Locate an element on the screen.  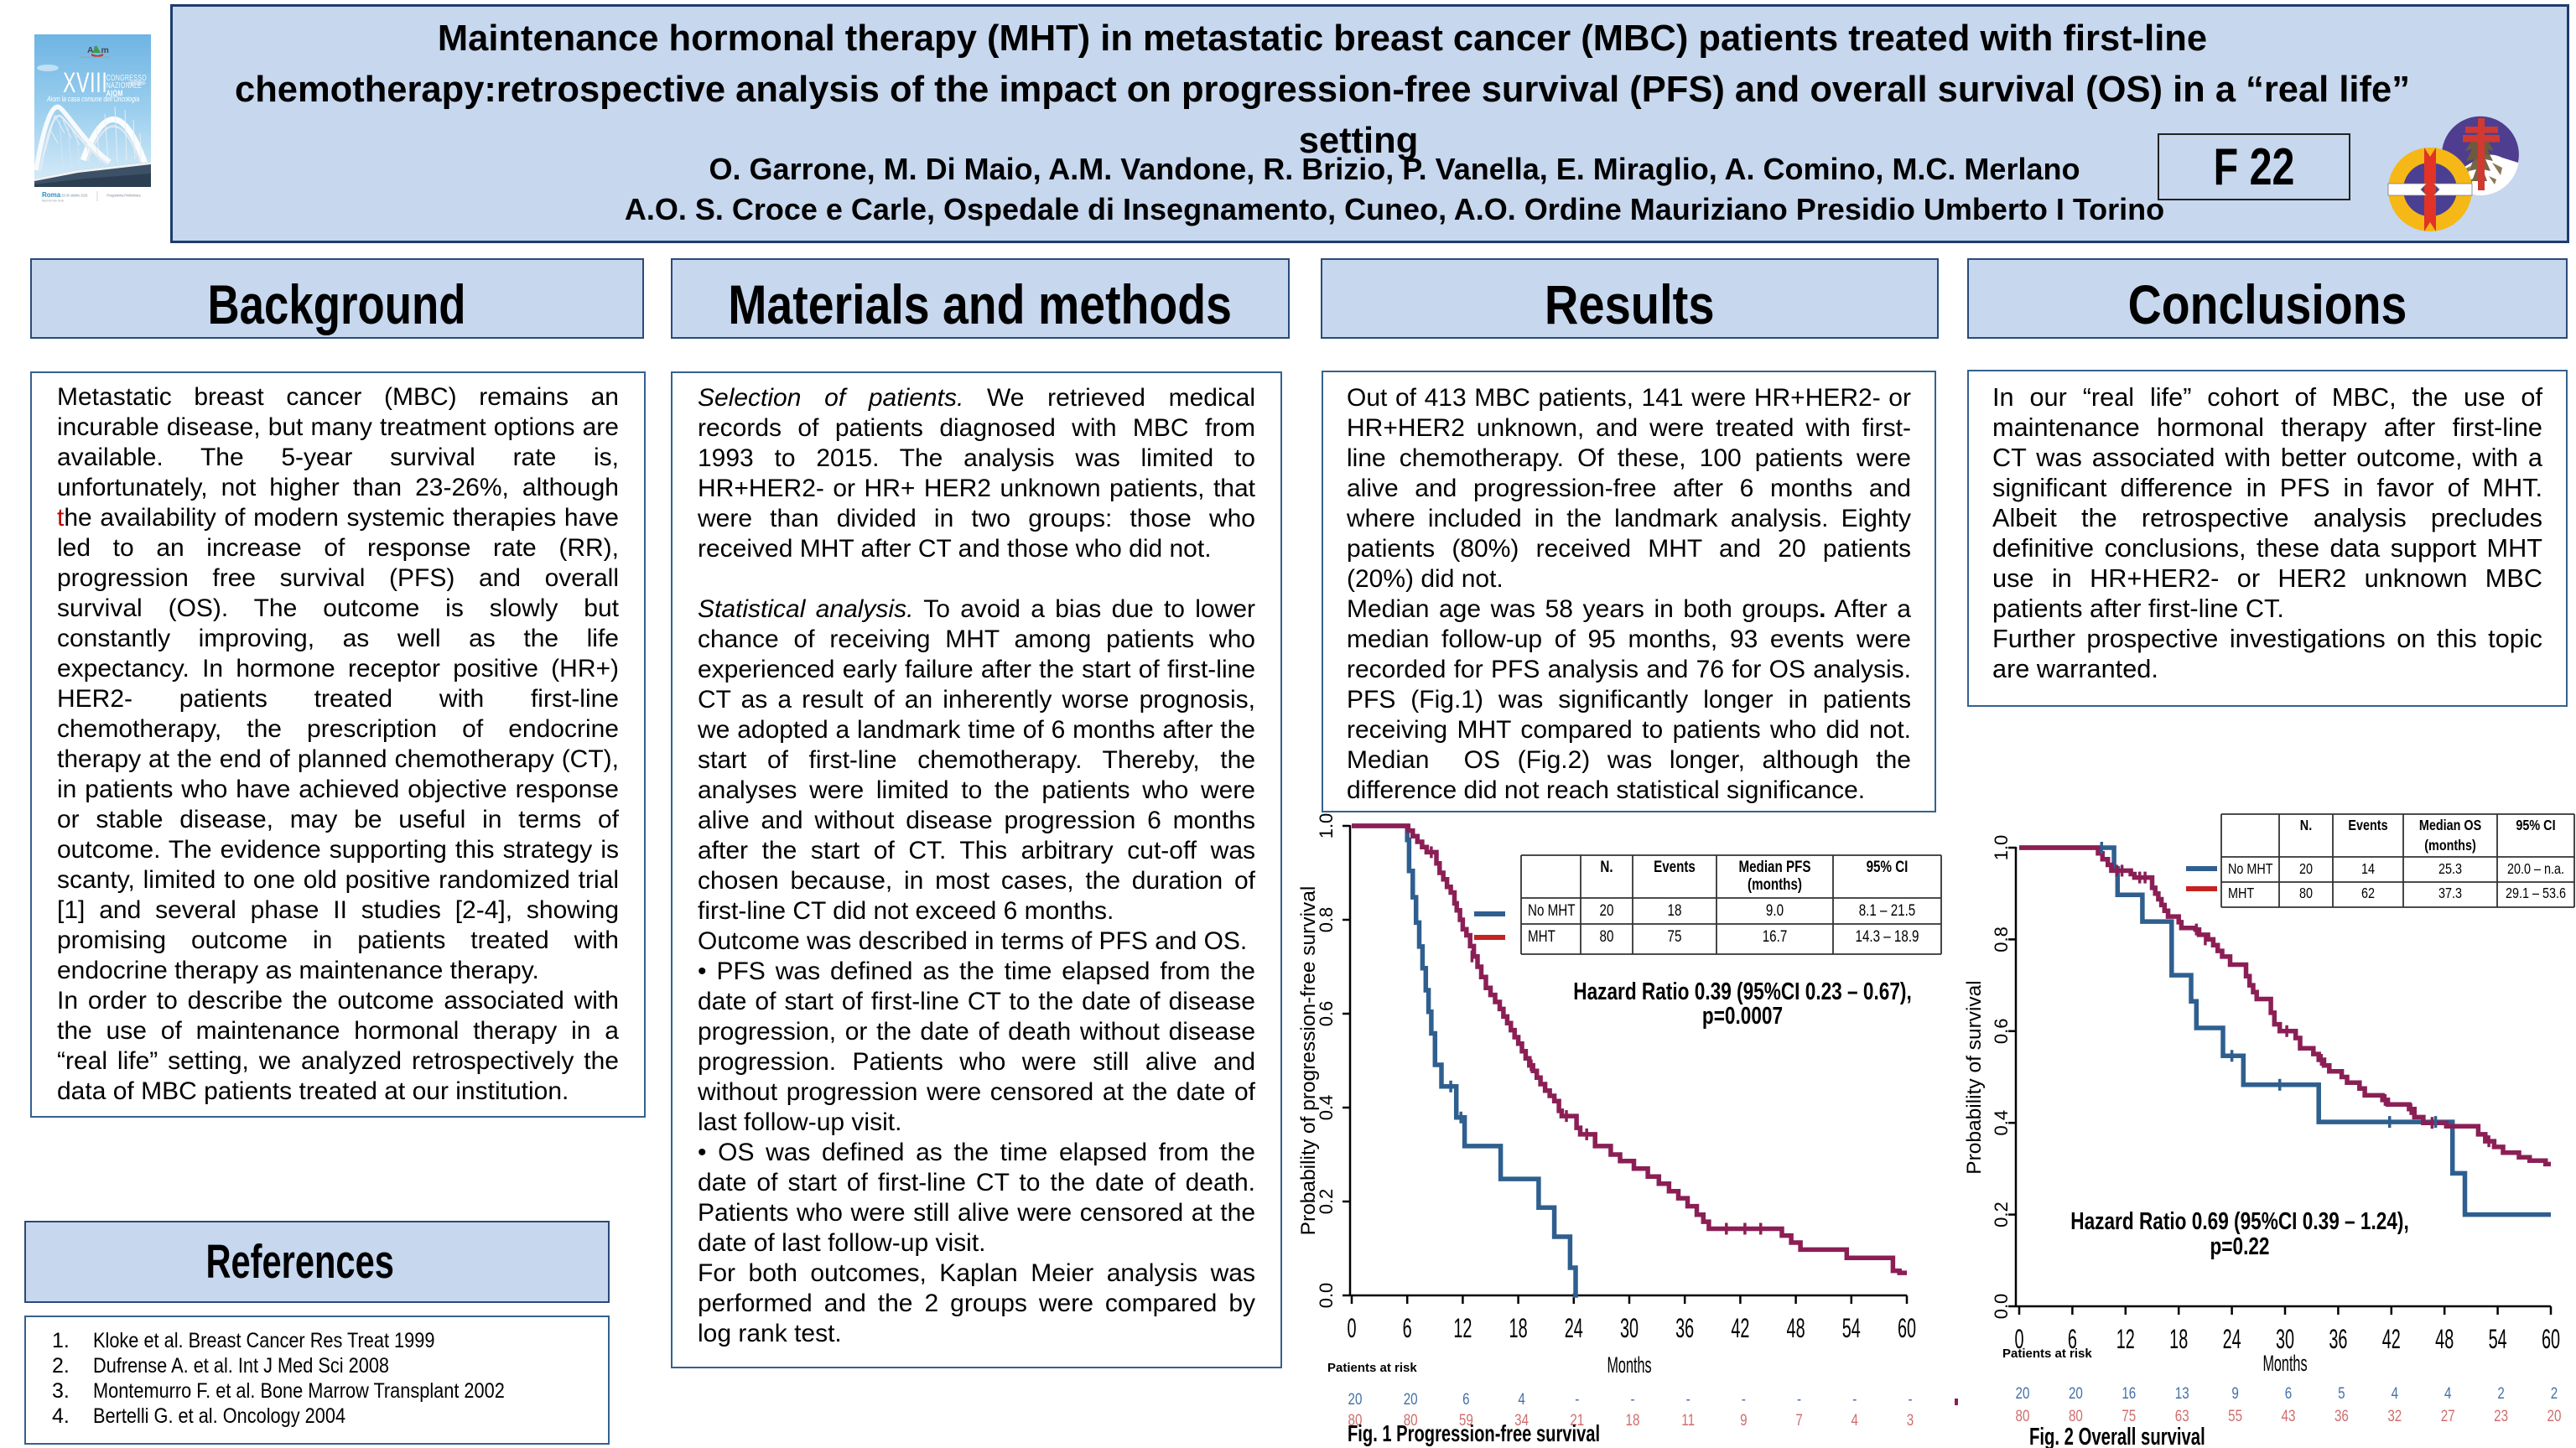
svg-text: 9.0 is located at coordinates (1775, 909).